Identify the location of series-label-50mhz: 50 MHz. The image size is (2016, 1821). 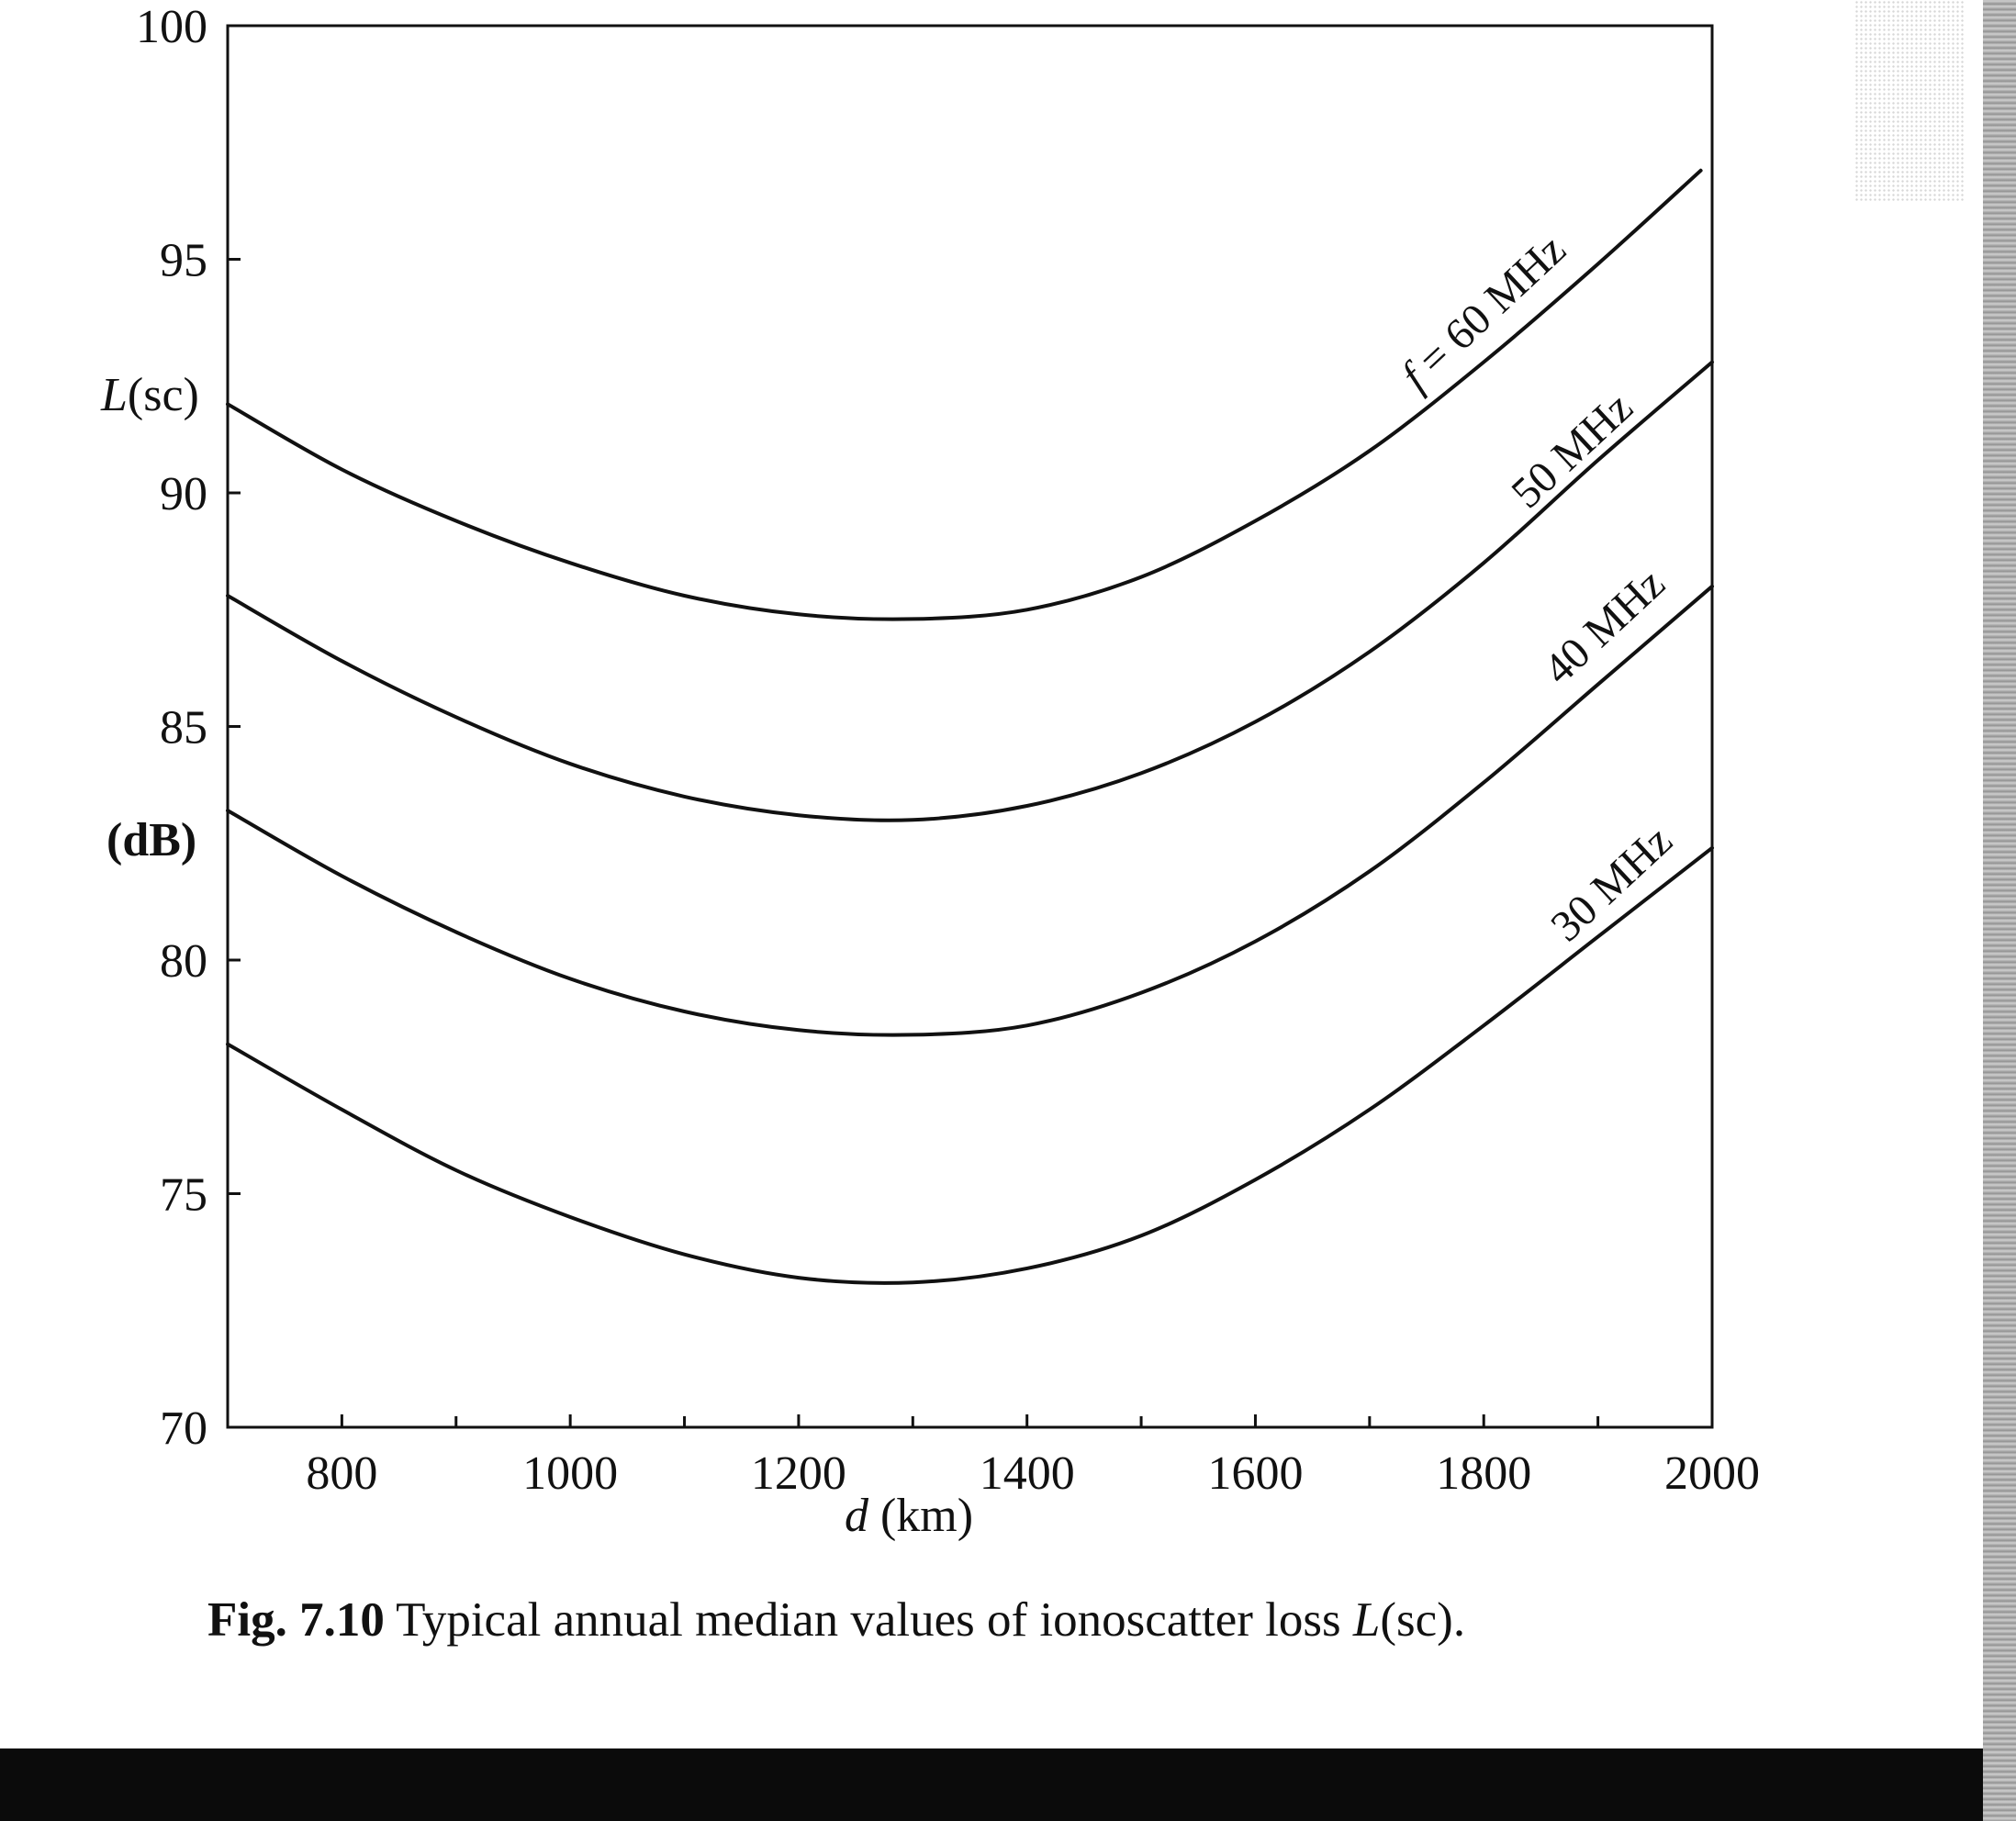
(1571, 450).